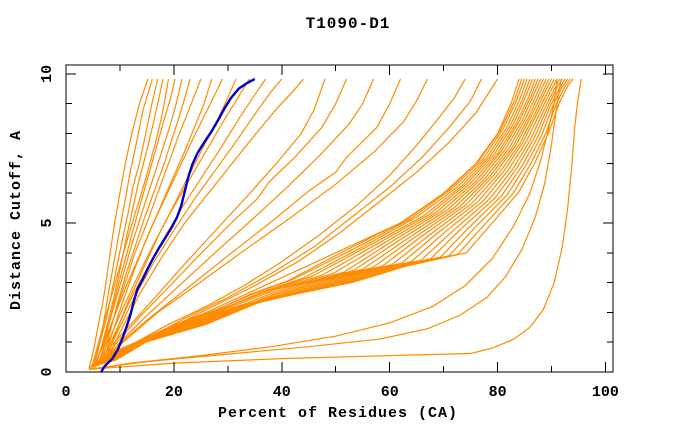 Image resolution: width=680 pixels, height=445 pixels. What do you see at coordinates (16, 220) in the screenshot?
I see `y-axis-label: Distance Cutoff, A` at bounding box center [16, 220].